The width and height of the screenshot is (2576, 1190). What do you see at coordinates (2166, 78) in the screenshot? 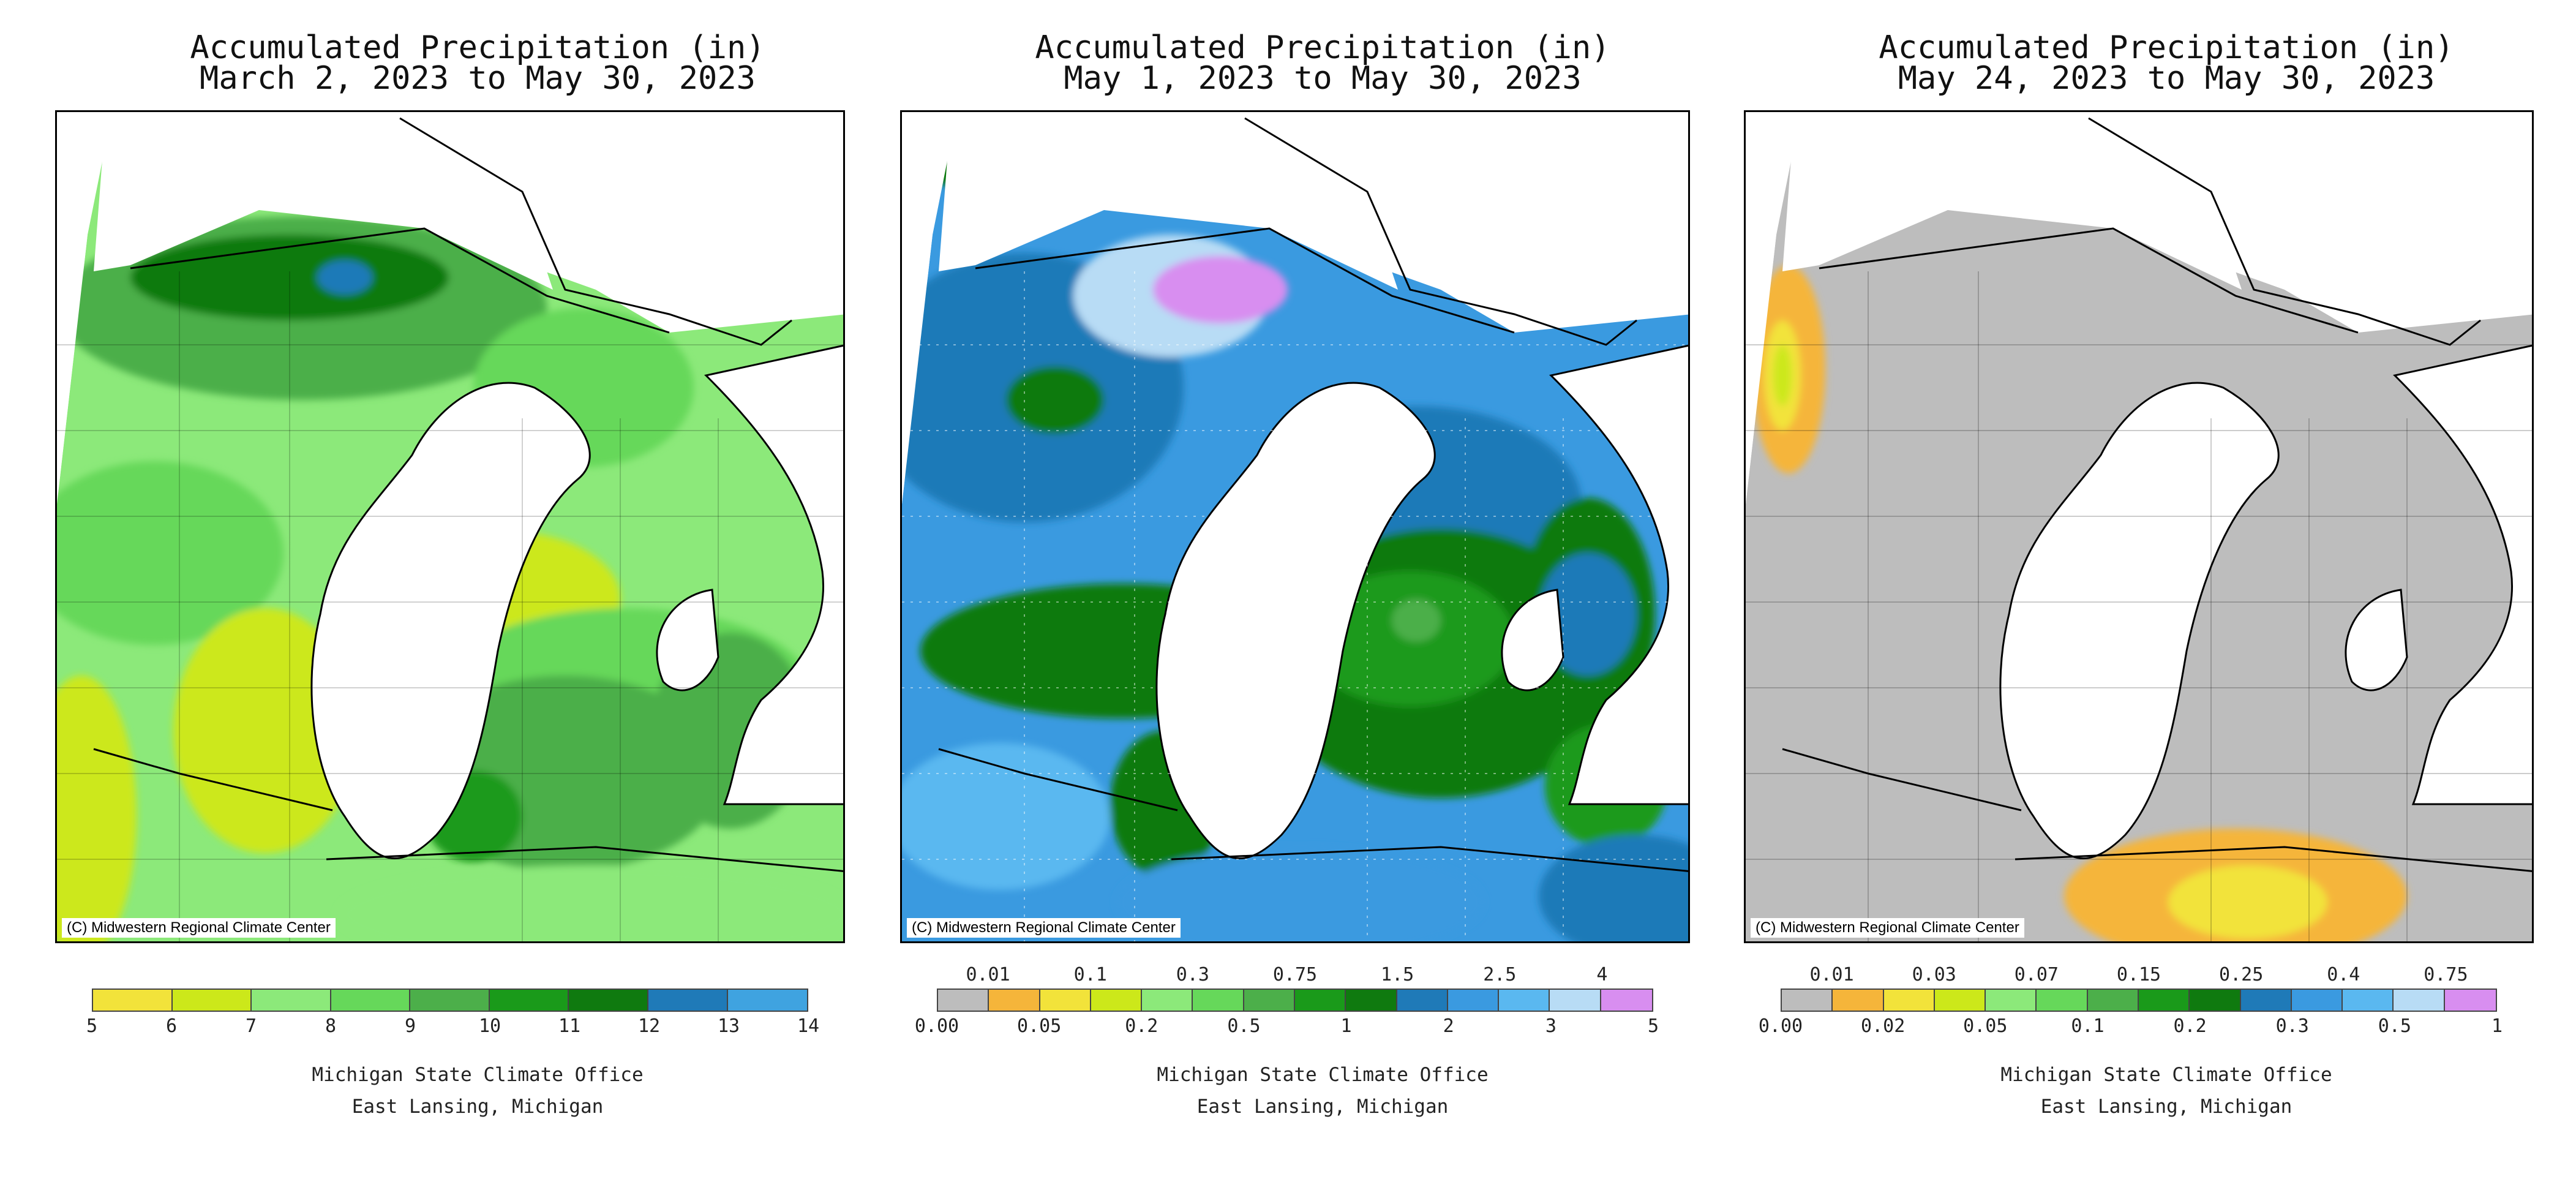
I see `map-date-range: May 24, 2023 to May 30, 2023` at bounding box center [2166, 78].